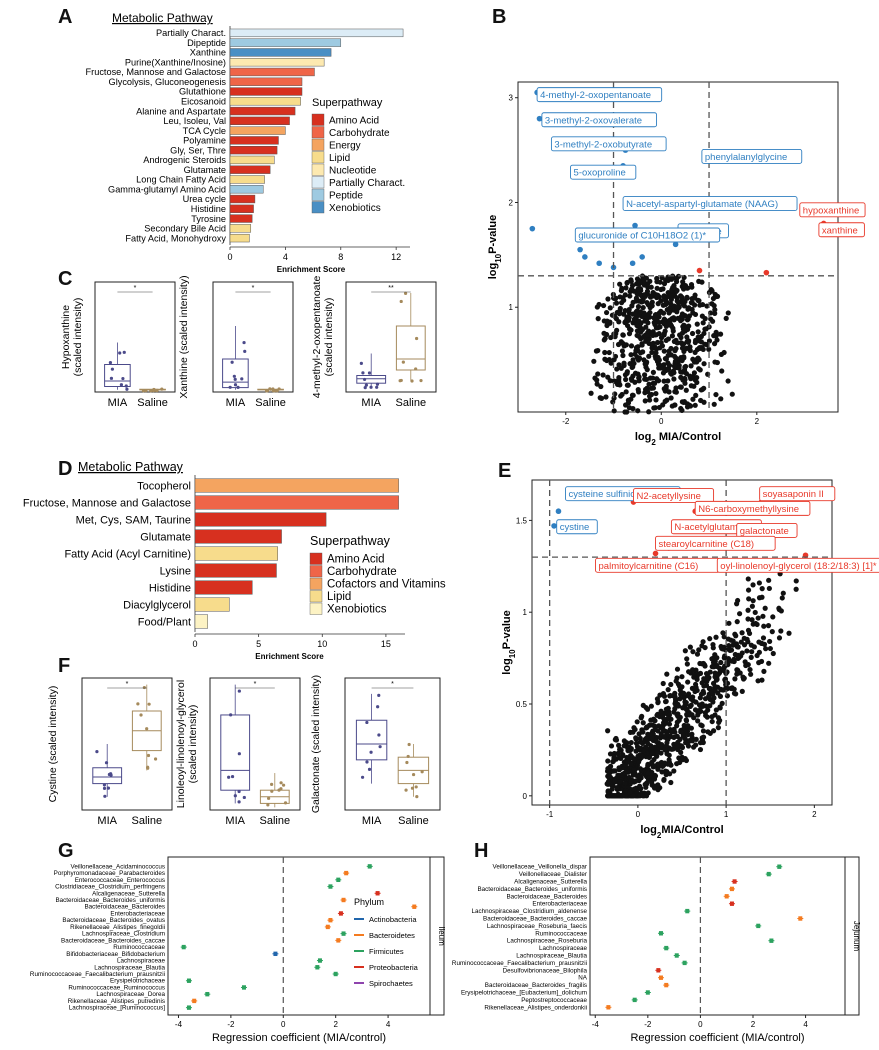  What do you see at coordinates (710, 204) in the screenshot?
I see `point-label-box` at bounding box center [710, 204].